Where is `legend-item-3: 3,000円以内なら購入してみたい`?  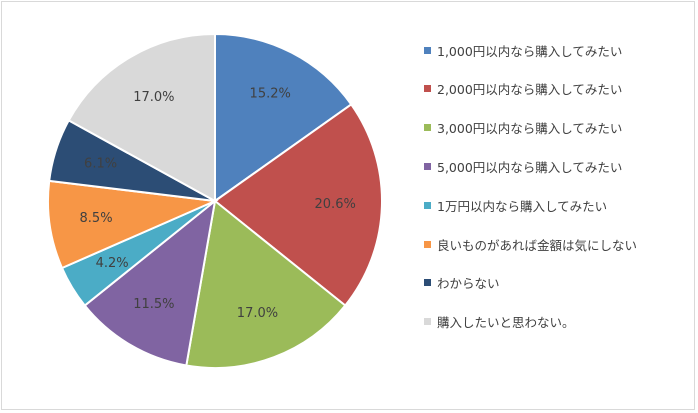
legend-item-3: 3,000円以内なら購入してみたい is located at coordinates (523, 128).